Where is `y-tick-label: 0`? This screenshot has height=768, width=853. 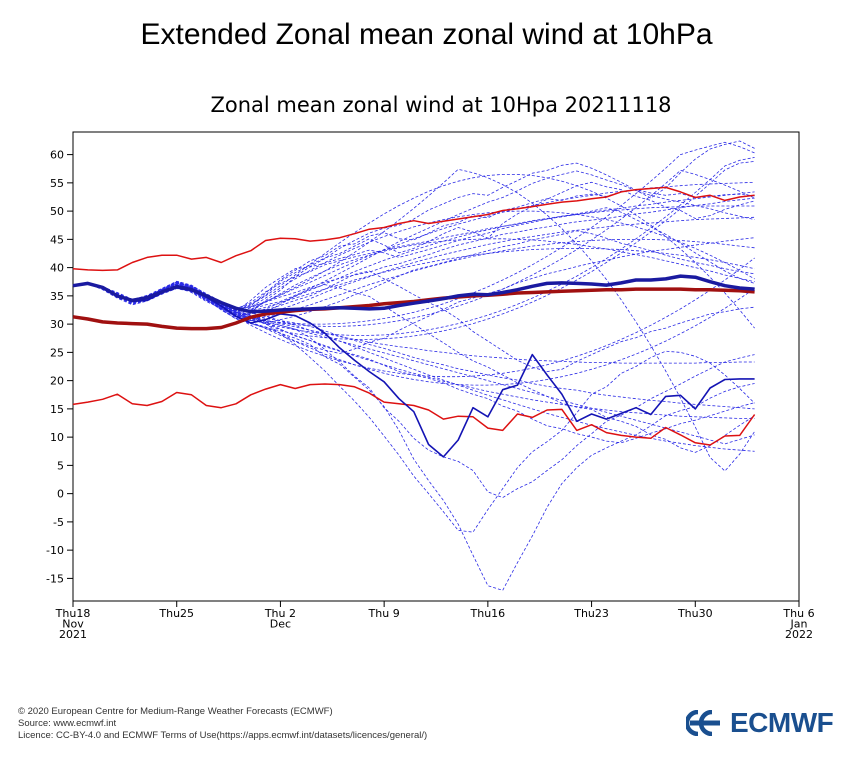 y-tick-label: 0 is located at coordinates (60, 494).